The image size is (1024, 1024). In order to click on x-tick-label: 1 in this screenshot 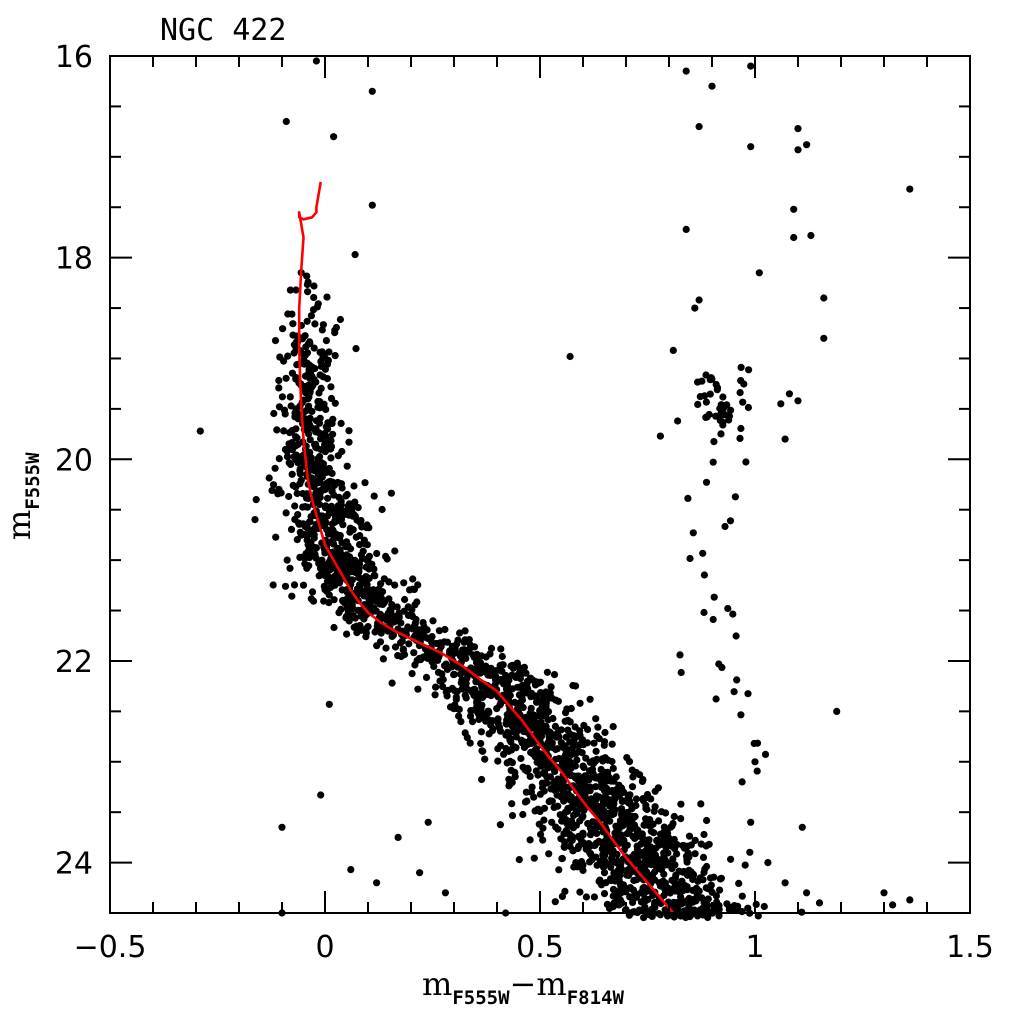, I will do `click(754, 947)`.